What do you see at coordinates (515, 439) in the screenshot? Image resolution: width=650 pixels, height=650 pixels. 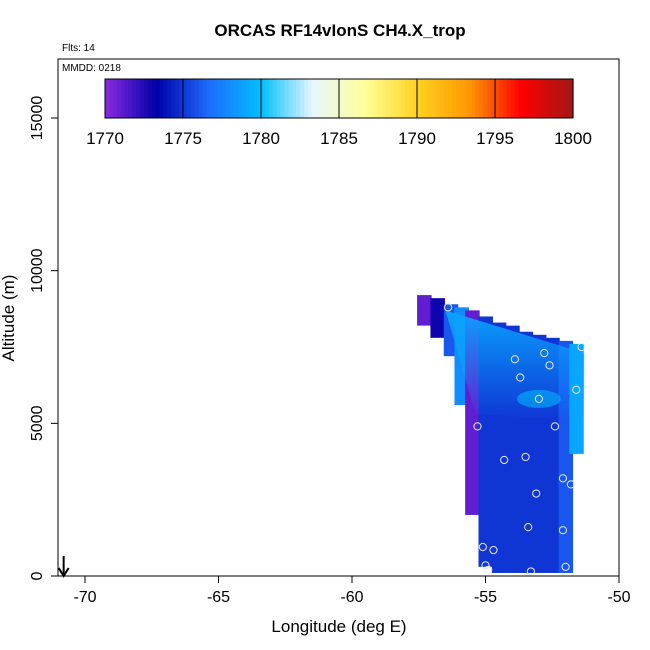 I see `flight-points` at bounding box center [515, 439].